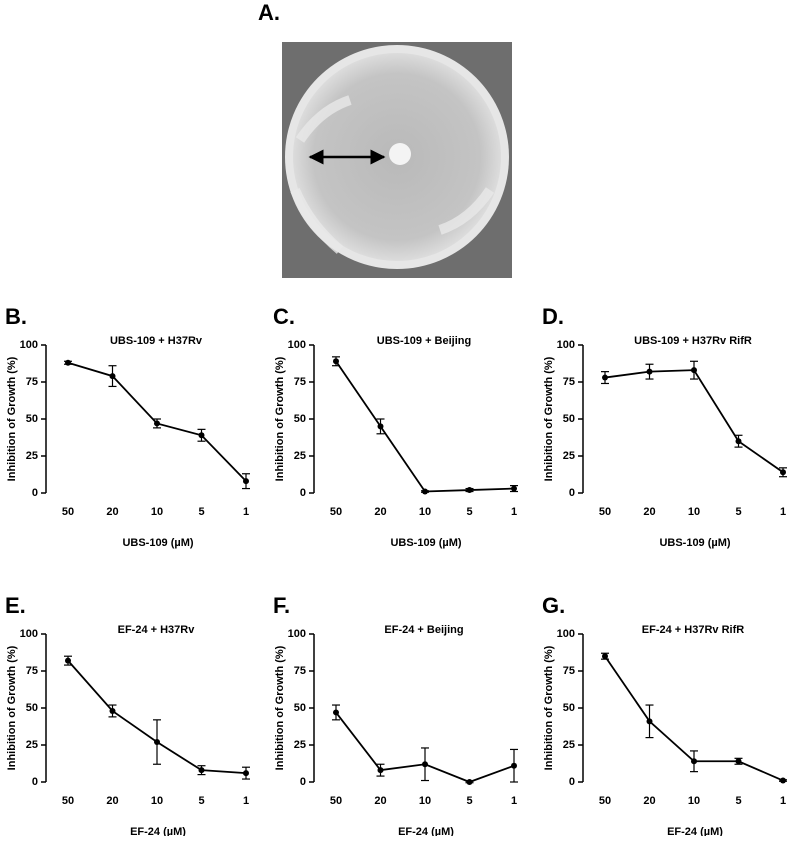 The image size is (800, 841). Describe the element at coordinates (284, 316) in the screenshot. I see `panel-label: C.` at that location.